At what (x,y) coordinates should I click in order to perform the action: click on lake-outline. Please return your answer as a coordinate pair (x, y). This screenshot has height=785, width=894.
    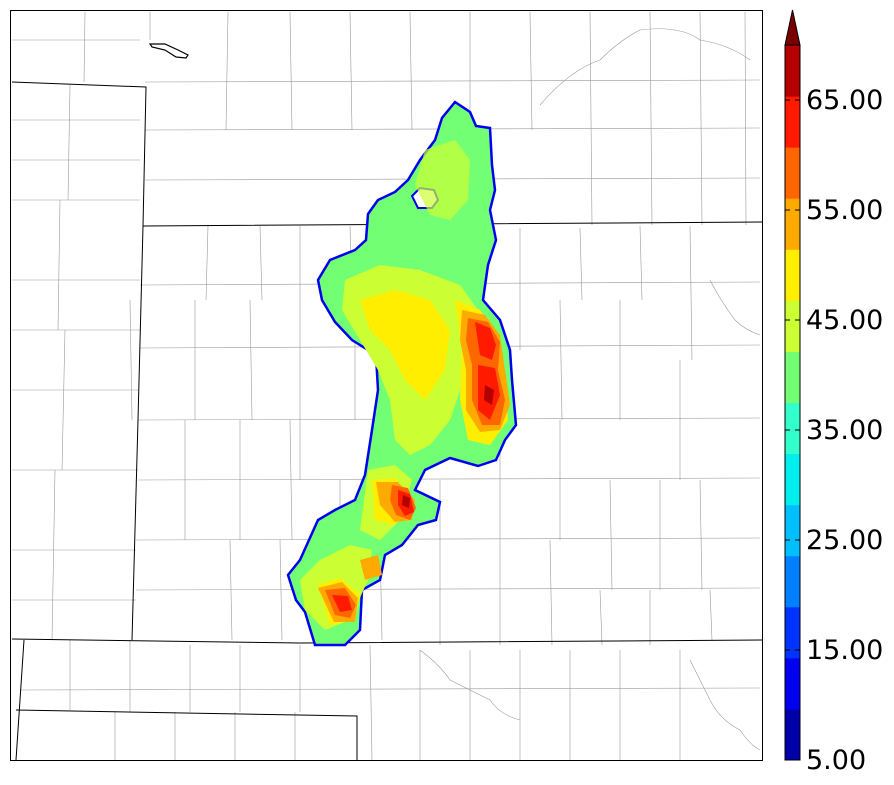
    Looking at the image, I should click on (168, 51).